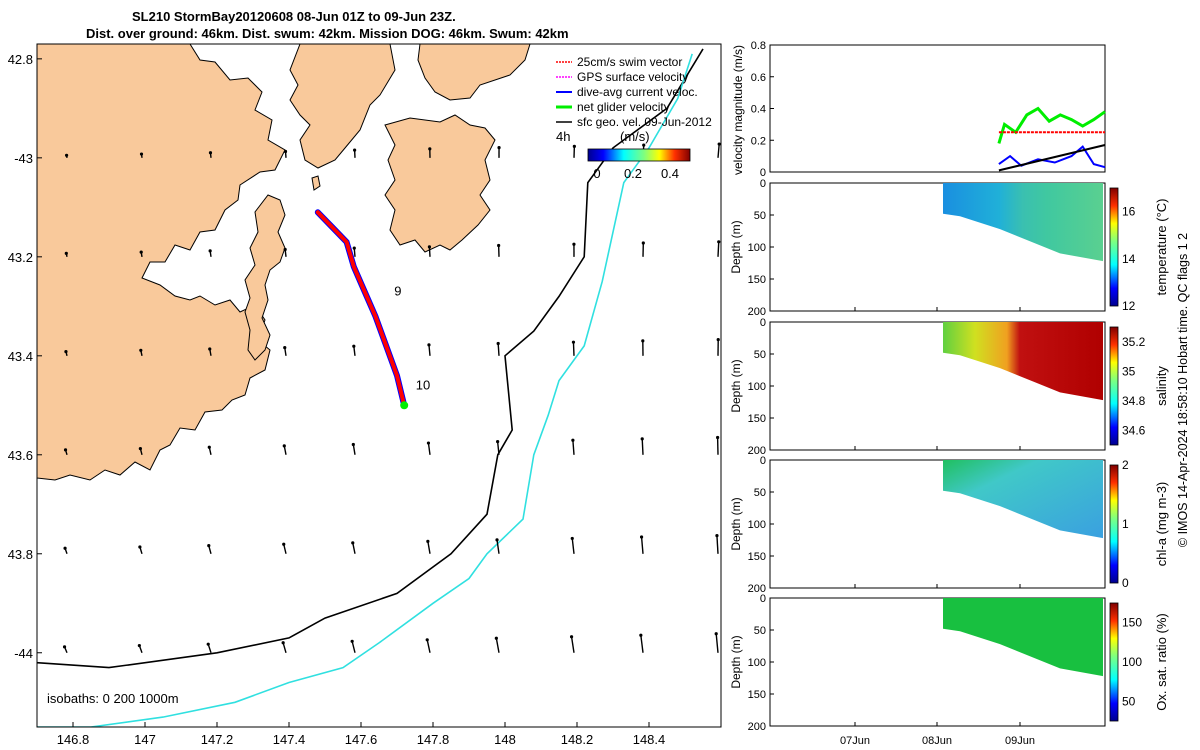  I want to click on isobath-footnote: isobaths: 0 200 1000m, so click(113, 698).